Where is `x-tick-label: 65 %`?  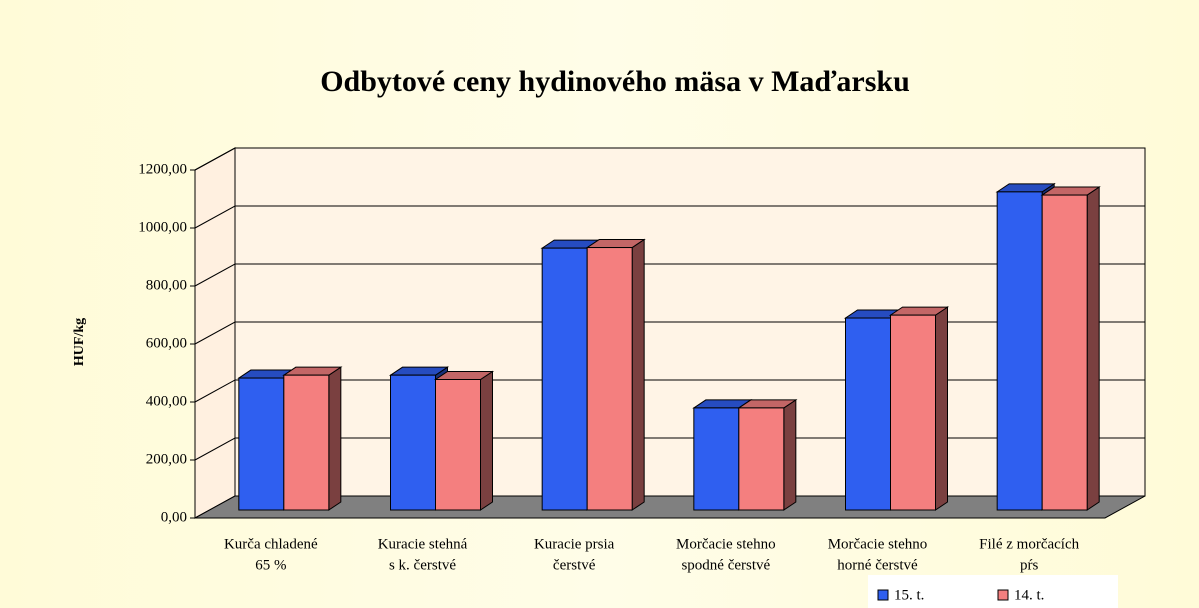 x-tick-label: 65 % is located at coordinates (270, 565).